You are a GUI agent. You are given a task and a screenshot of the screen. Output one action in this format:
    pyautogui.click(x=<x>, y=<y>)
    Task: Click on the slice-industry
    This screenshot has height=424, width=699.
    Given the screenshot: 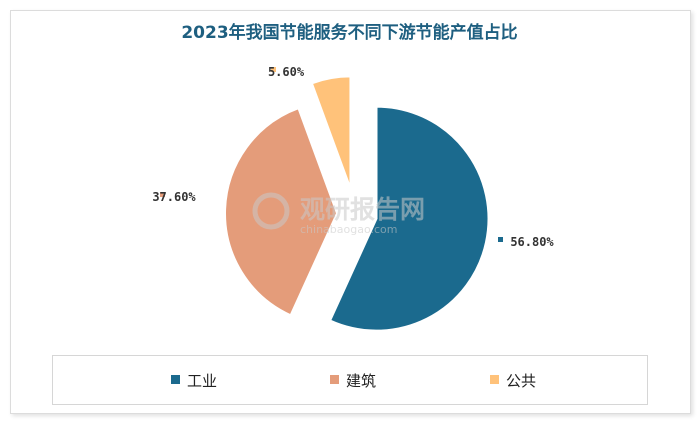 What is the action you would take?
    pyautogui.click(x=409, y=218)
    